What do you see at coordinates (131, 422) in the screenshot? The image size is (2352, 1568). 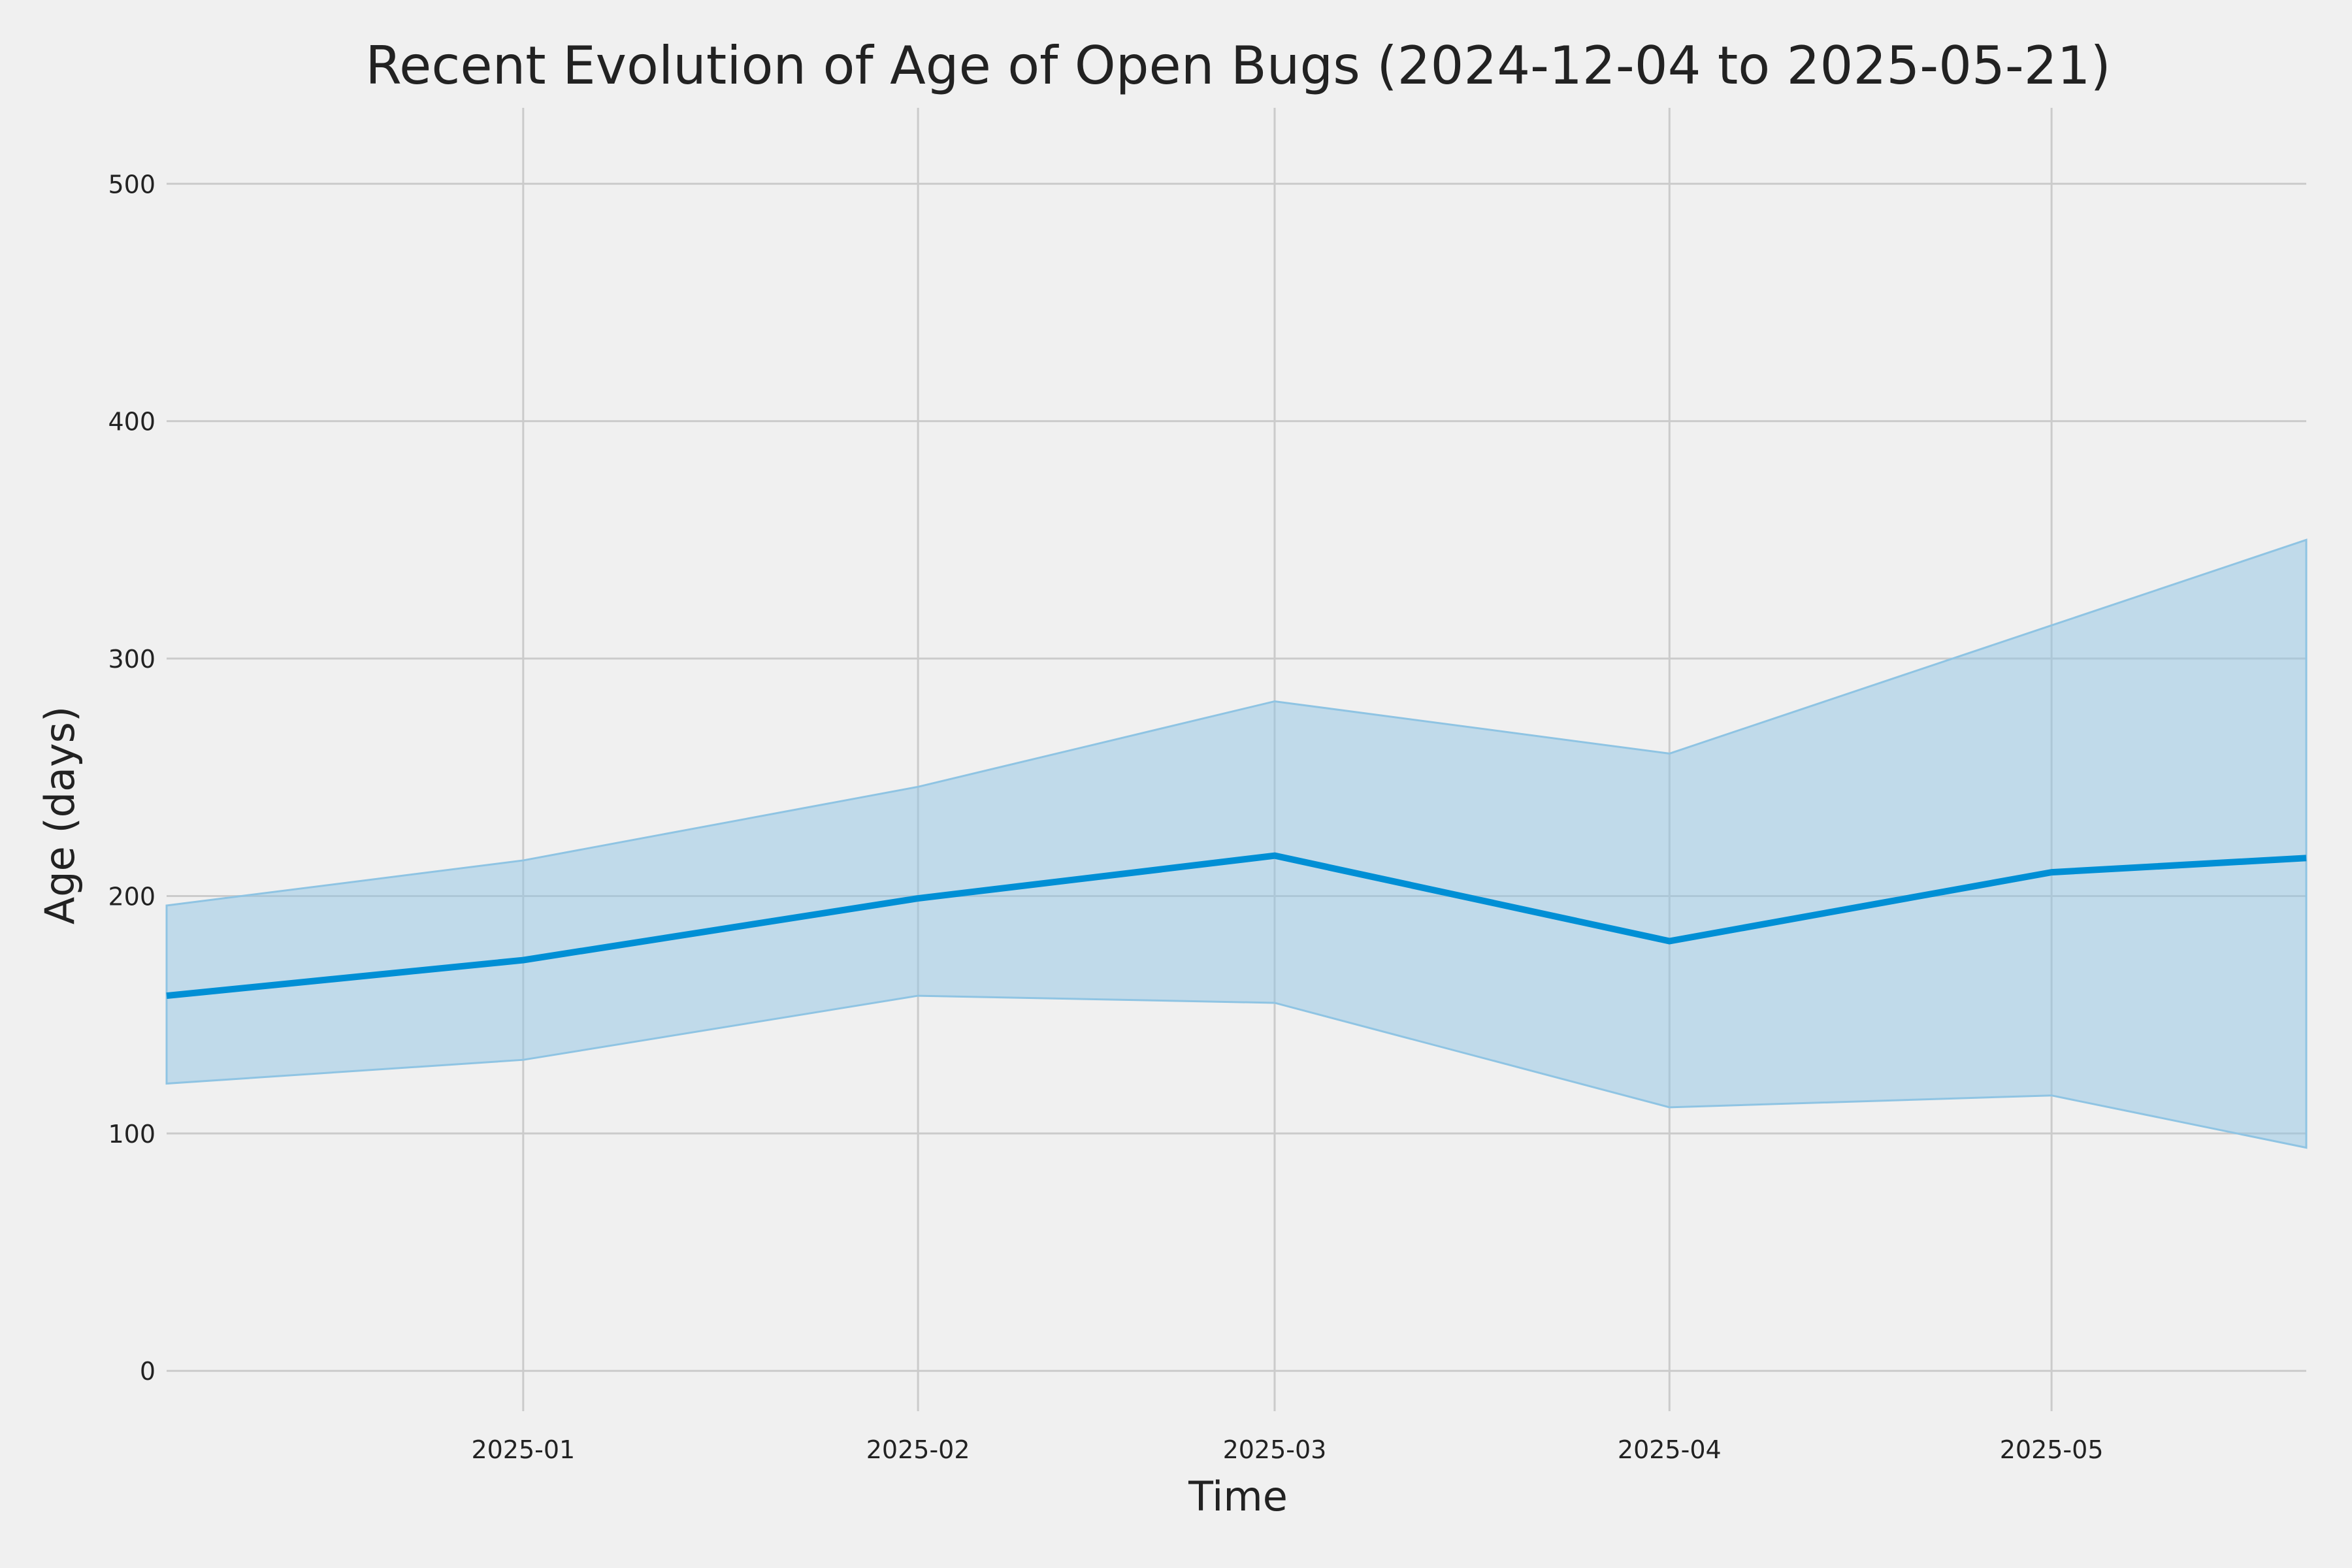 I see `y-tick-label-400: 400` at bounding box center [131, 422].